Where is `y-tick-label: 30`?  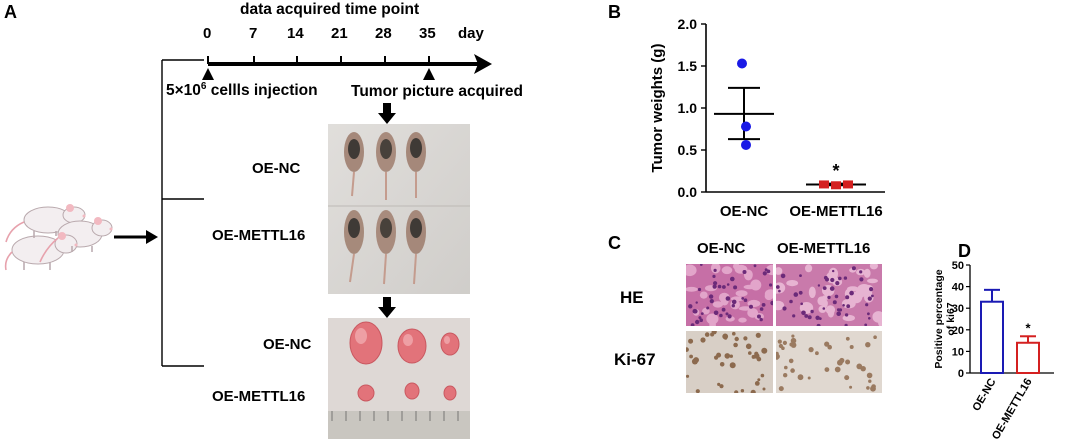
y-tick-label: 30 is located at coordinates (958, 309).